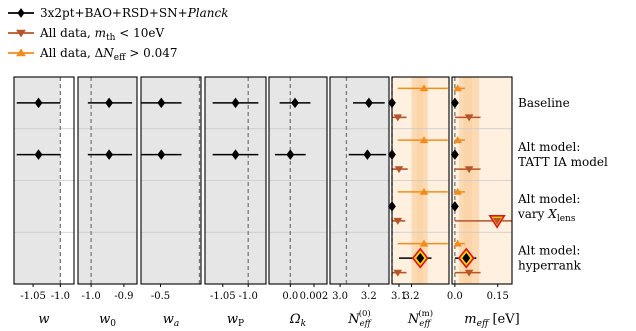  I want to click on axis-label-5: Neff(0), so click(359, 318).